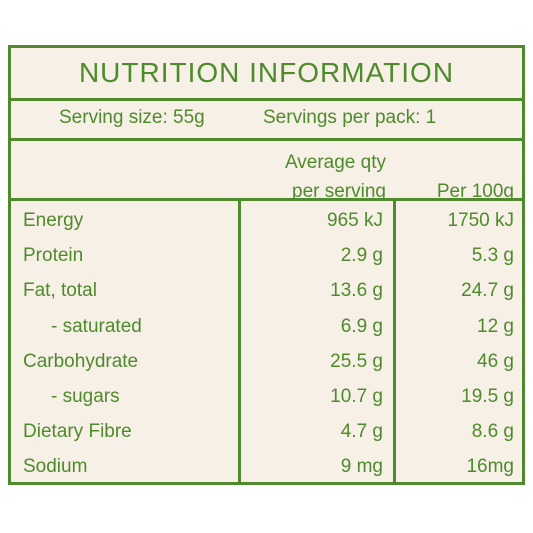 This screenshot has height=533, width=533. I want to click on column-header: Per 100g, so click(475, 191).